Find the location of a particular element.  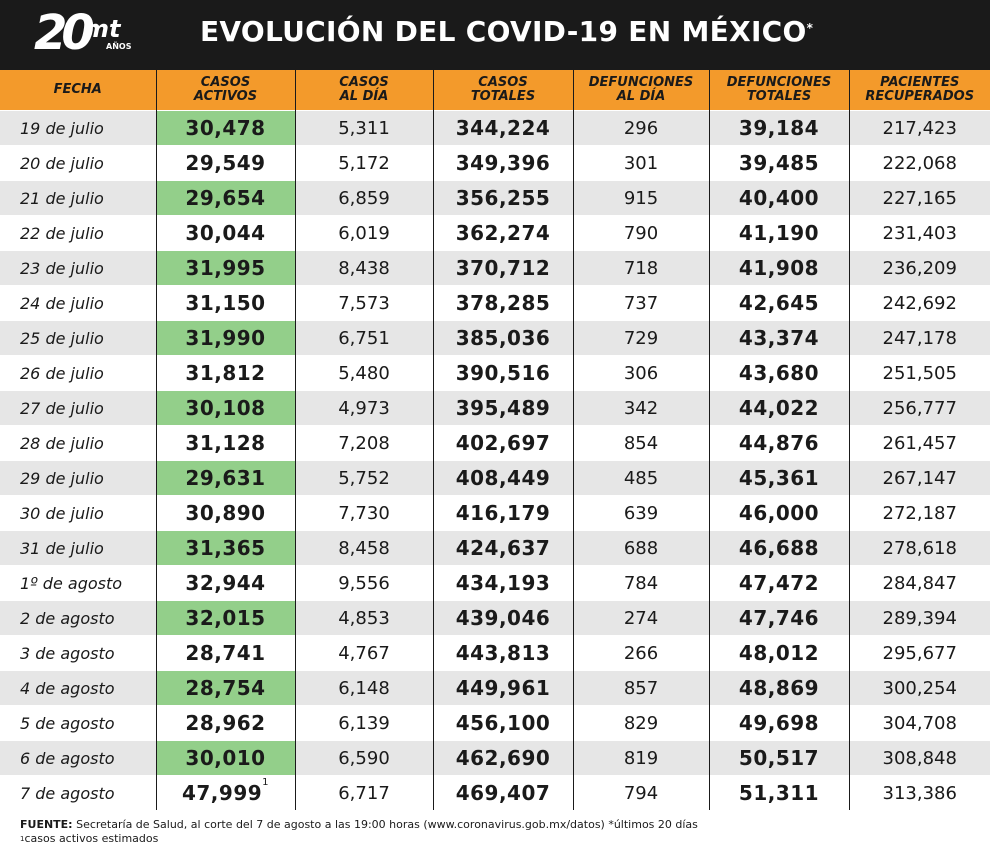

defunciones-totales-cell-value: 39,485 is located at coordinates (779, 163).